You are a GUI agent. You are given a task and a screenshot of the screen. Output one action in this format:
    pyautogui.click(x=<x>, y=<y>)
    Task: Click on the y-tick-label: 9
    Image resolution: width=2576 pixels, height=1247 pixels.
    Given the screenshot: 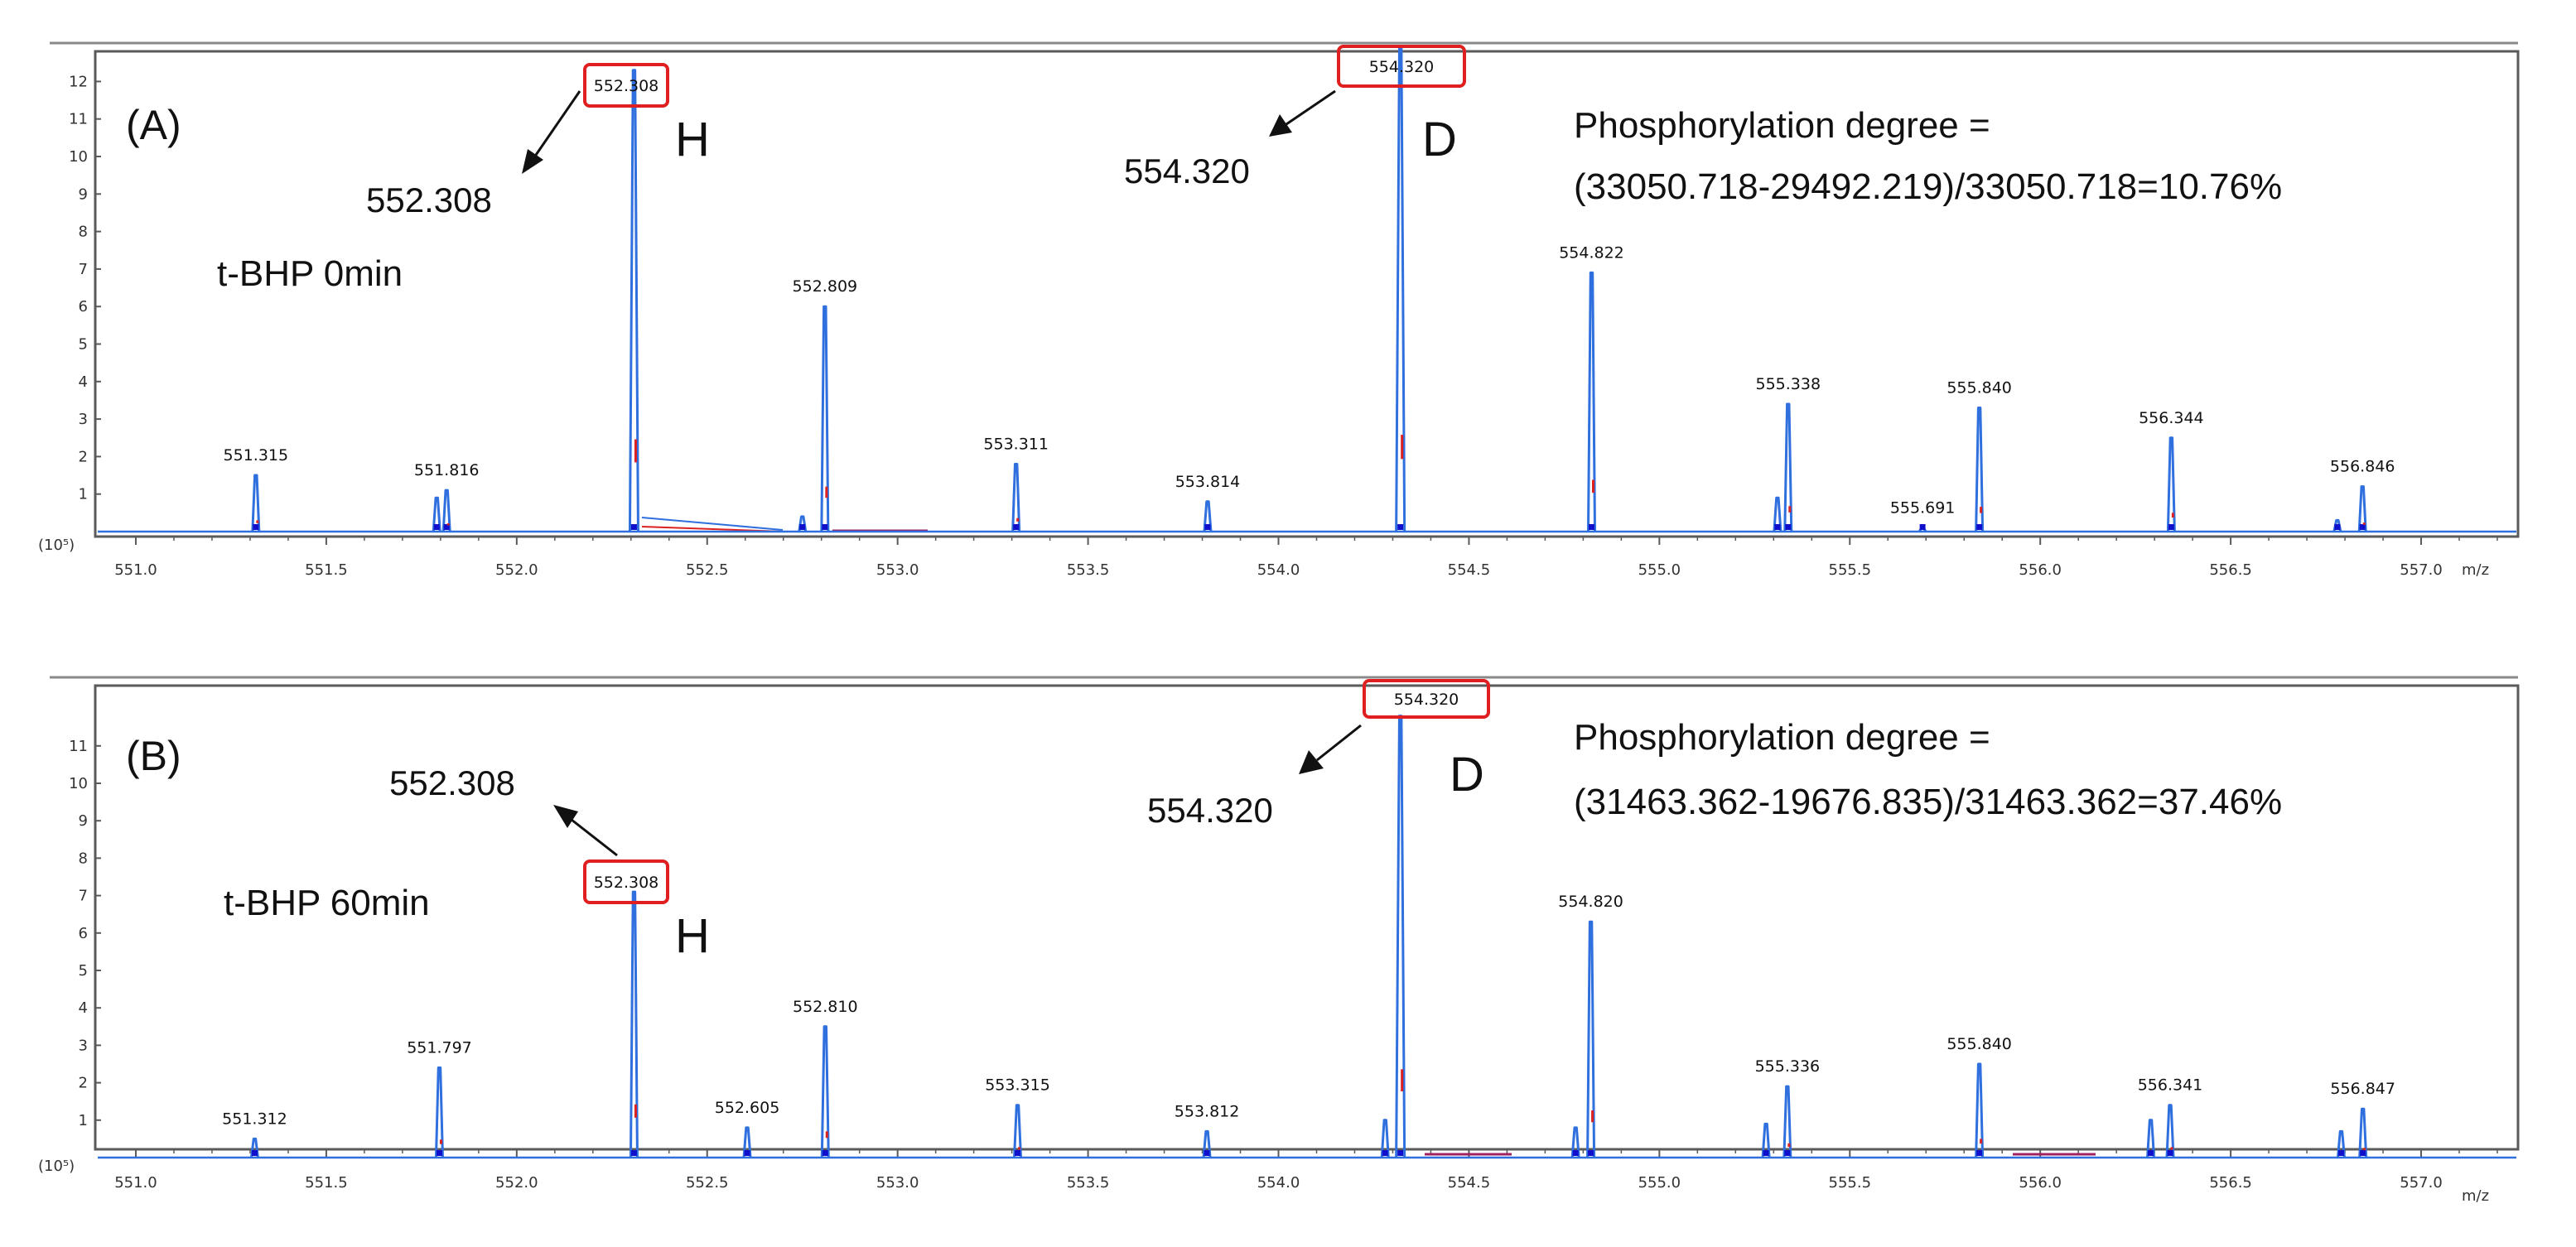 What is the action you would take?
    pyautogui.click(x=84, y=194)
    